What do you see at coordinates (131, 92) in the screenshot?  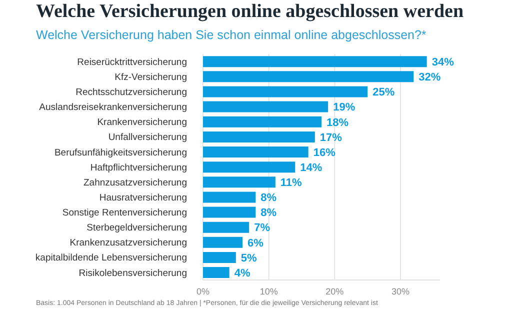 I see `y-tick-label: Rechtsschutzversicherung` at bounding box center [131, 92].